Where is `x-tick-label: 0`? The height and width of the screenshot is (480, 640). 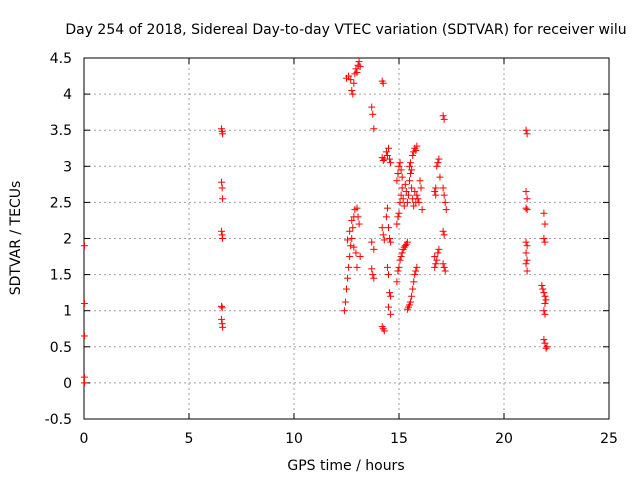 x-tick-label: 0 is located at coordinates (84, 439).